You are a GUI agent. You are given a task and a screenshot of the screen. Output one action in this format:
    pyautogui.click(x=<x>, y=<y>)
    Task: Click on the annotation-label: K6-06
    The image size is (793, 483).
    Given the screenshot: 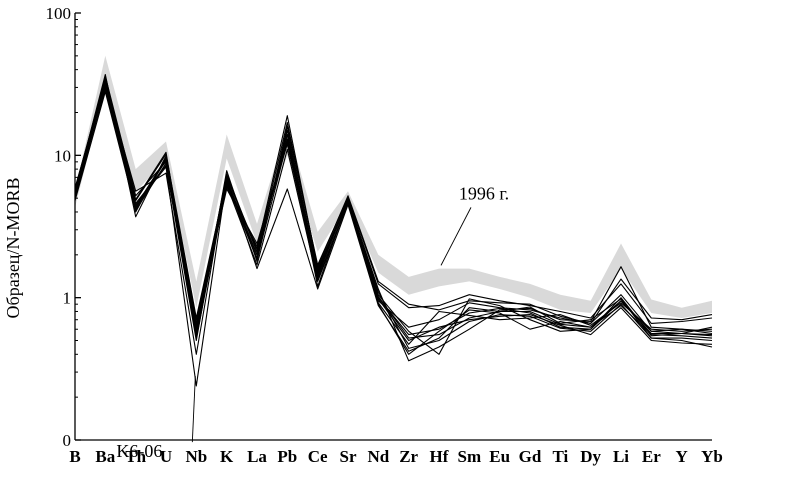 What is the action you would take?
    pyautogui.click(x=139, y=451)
    